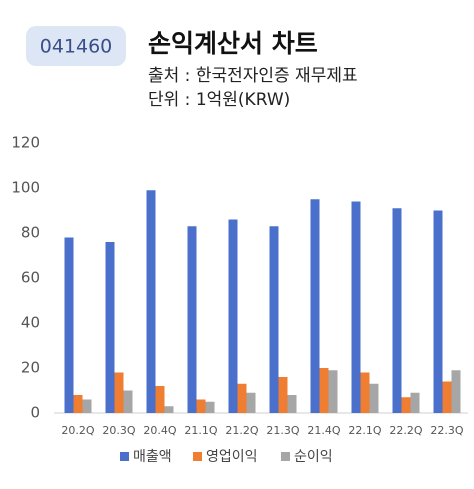 The height and width of the screenshot is (489, 474). I want to click on x-tick-label: 22.1Q, so click(364, 430).